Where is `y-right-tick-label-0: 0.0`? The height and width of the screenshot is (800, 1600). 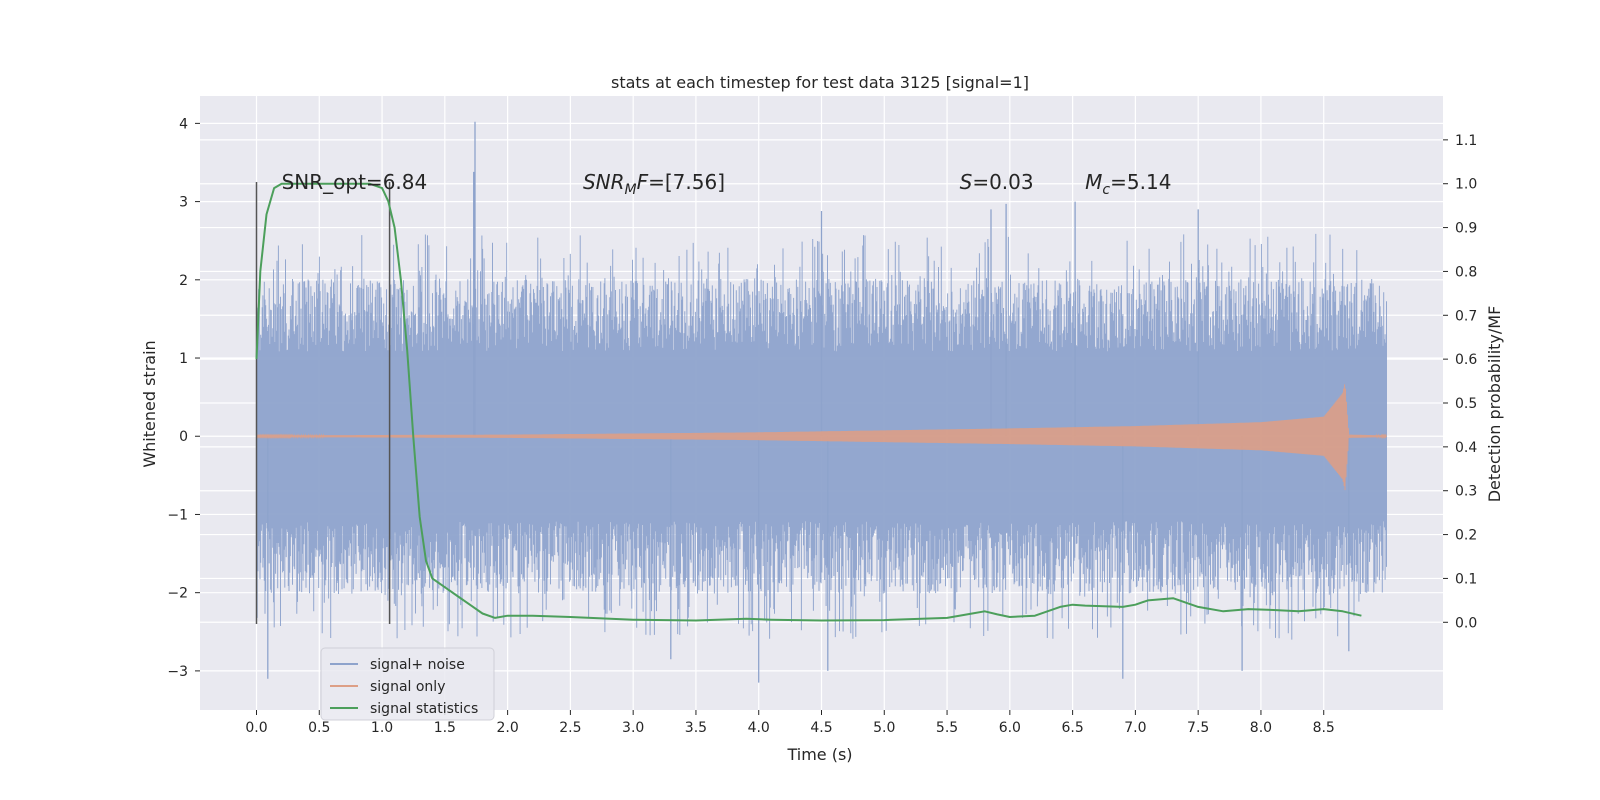
y-right-tick-label-0: 0.0 is located at coordinates (1466, 623).